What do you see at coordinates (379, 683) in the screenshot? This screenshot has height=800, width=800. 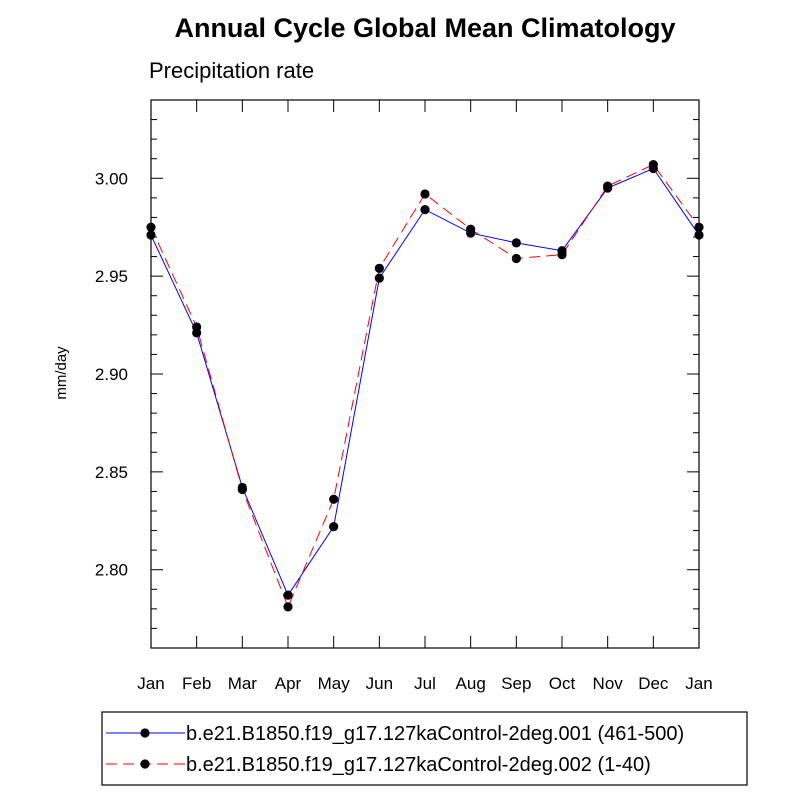 I see `x-tick-label: Jun` at bounding box center [379, 683].